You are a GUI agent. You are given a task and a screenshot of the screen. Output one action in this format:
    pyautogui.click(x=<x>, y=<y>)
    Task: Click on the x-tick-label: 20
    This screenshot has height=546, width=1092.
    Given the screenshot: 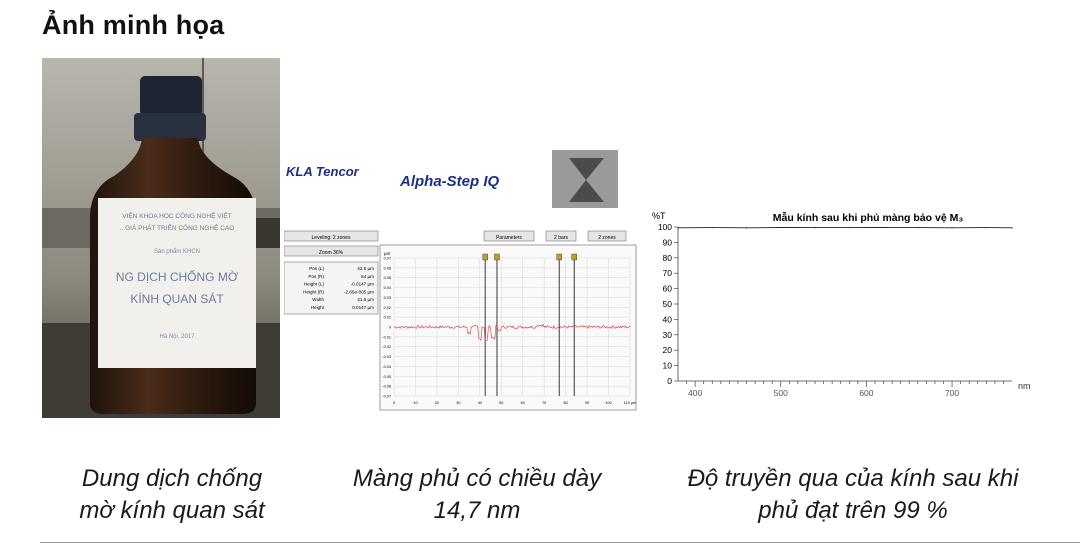 What is the action you would take?
    pyautogui.click(x=437, y=403)
    